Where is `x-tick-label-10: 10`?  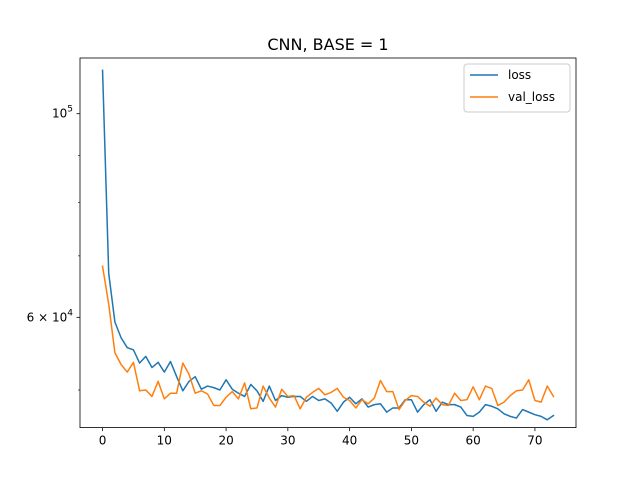 x-tick-label-10: 10 is located at coordinates (164, 441).